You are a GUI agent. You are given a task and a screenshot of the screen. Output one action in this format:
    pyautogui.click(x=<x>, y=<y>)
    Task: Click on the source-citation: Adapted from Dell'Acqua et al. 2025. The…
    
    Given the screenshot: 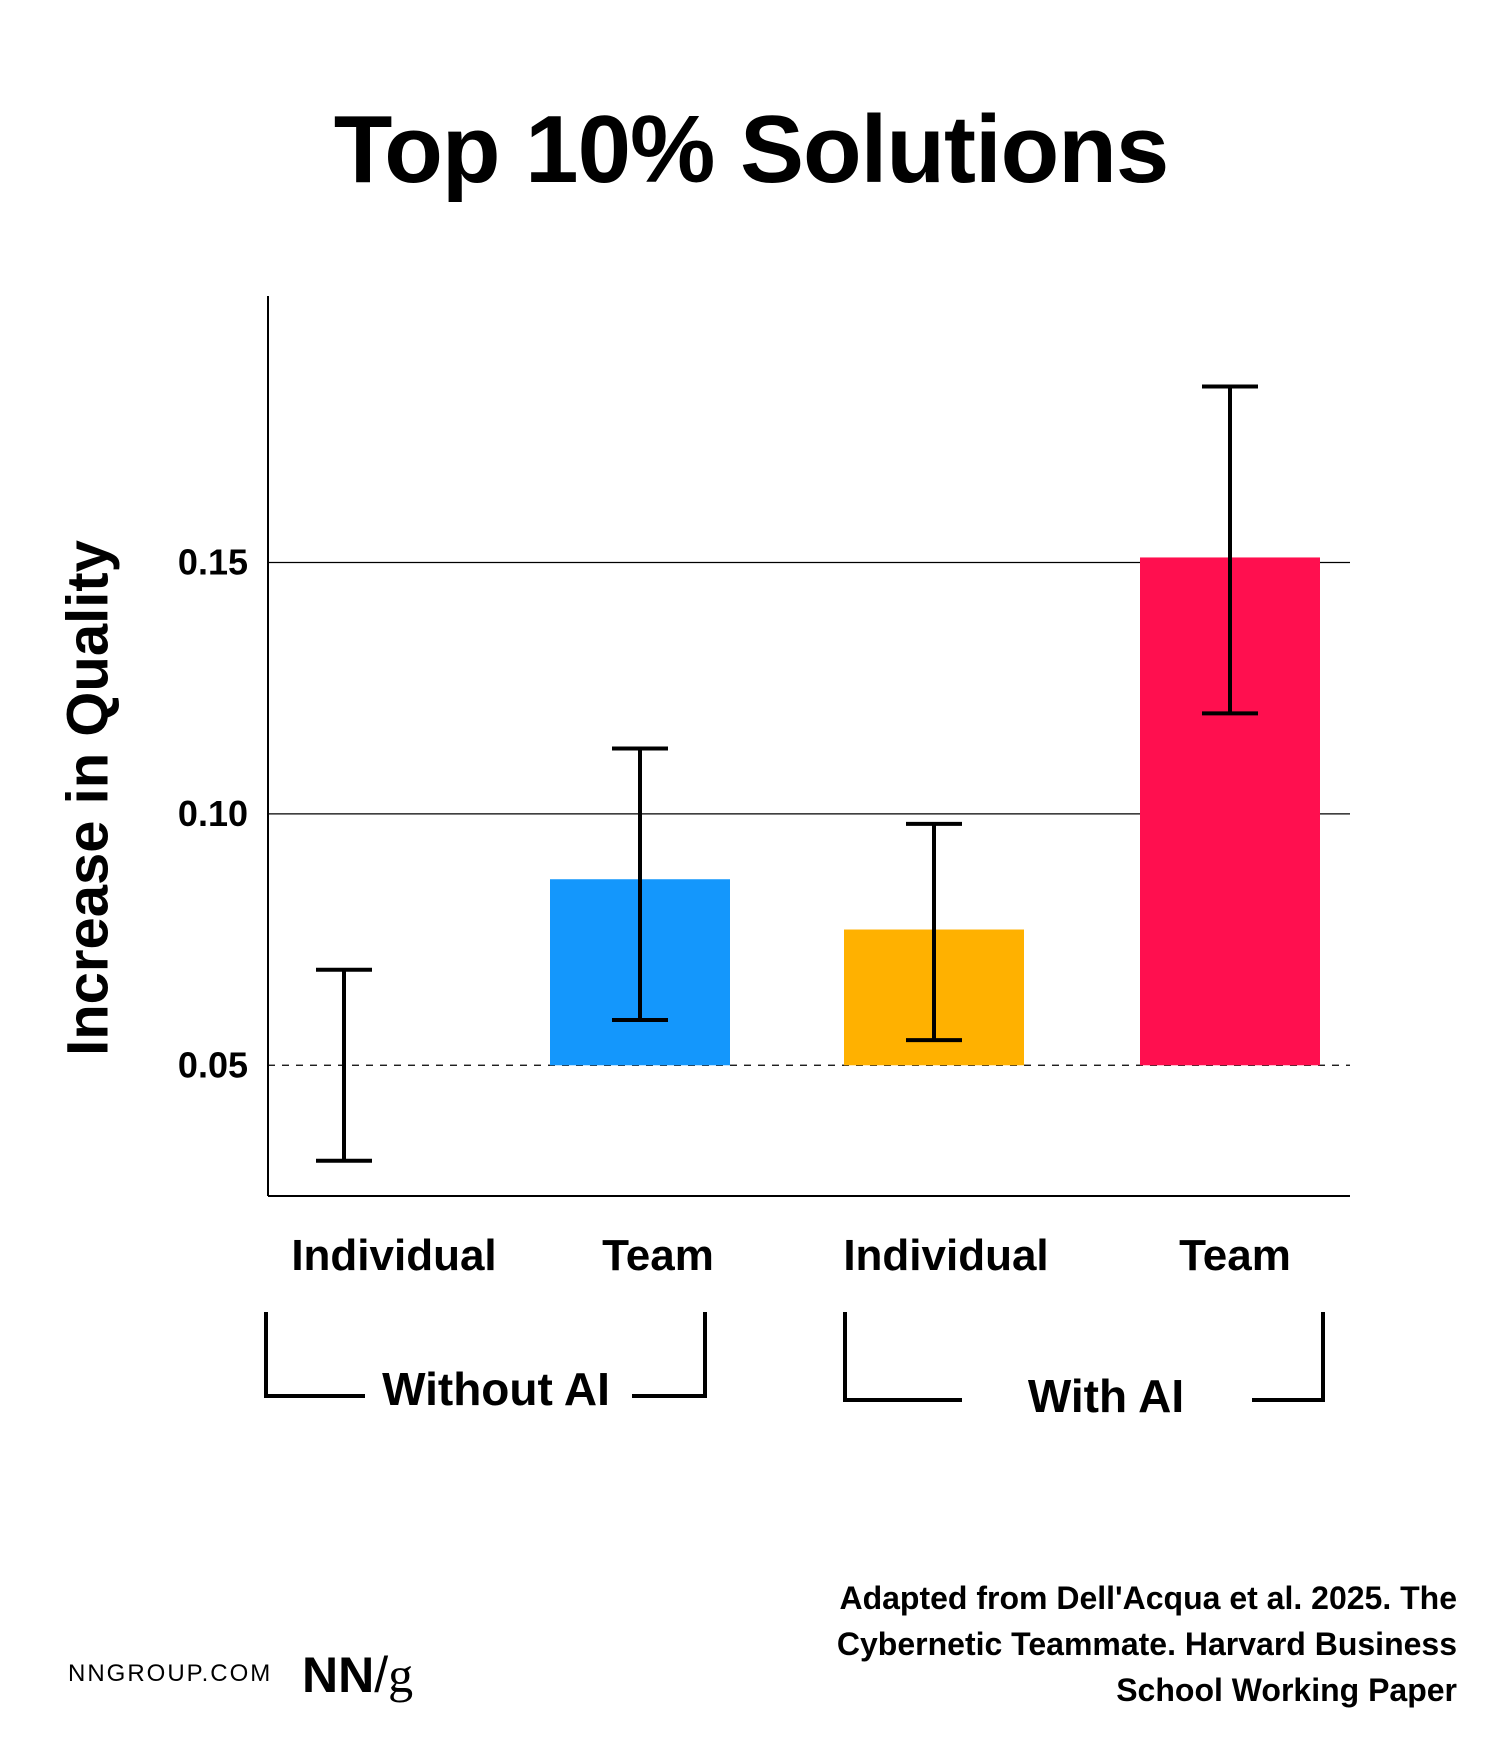 What is the action you would take?
    pyautogui.click(x=1146, y=1644)
    